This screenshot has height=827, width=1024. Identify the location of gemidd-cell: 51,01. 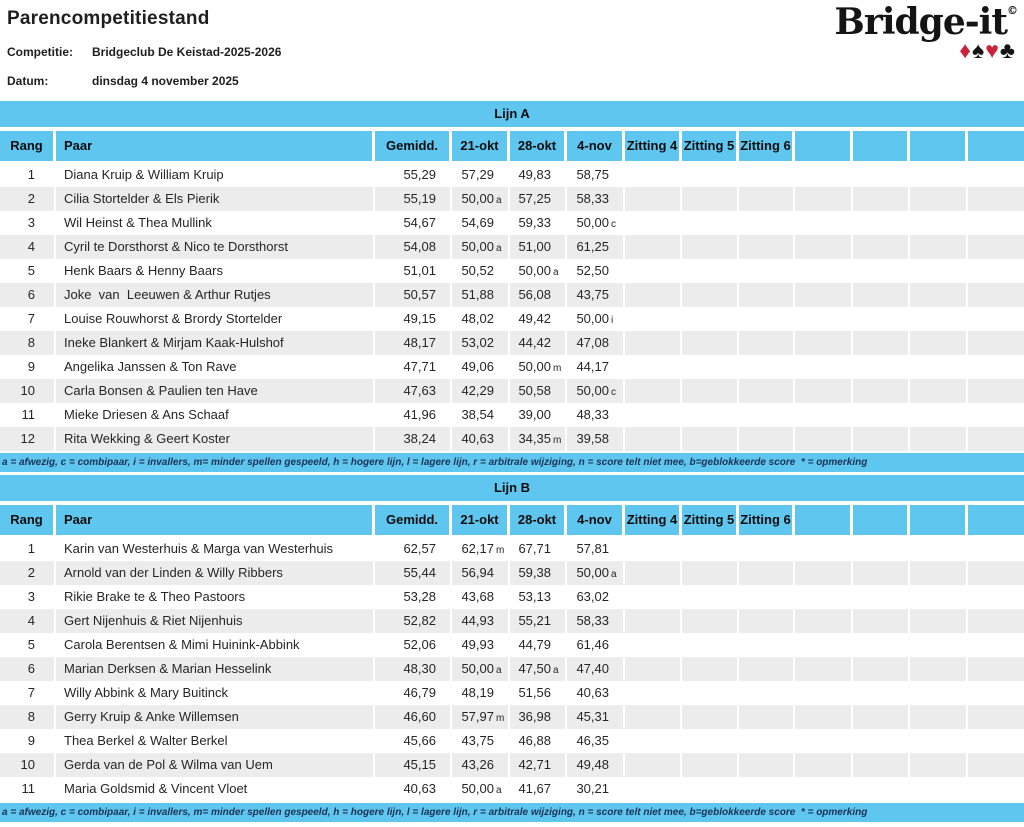
(413, 271).